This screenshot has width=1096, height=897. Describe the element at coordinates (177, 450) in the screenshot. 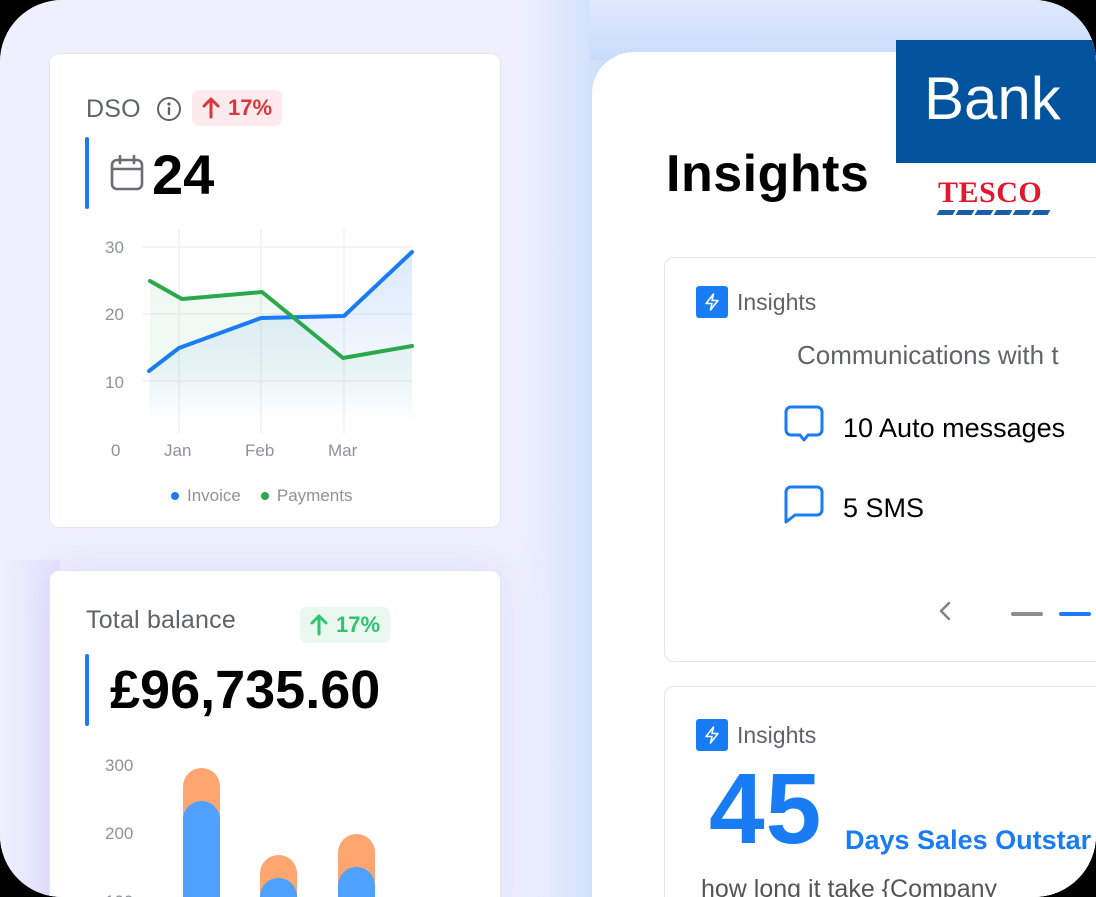

I see `x-tick-jan: Jan` at that location.